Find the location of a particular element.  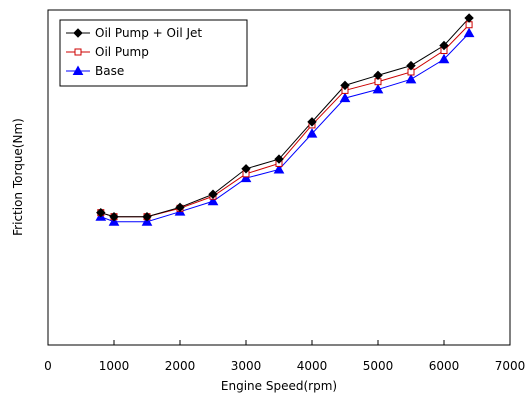

x-tick-label-1000: 1000 is located at coordinates (114, 366).